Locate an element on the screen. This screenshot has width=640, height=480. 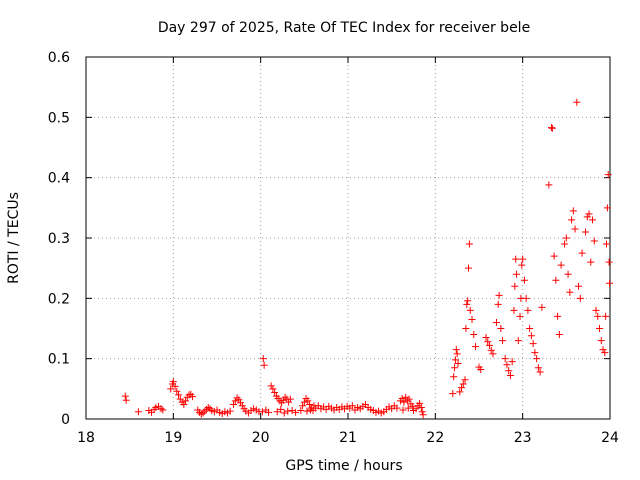
x-tick-label: 21 is located at coordinates (348, 438).